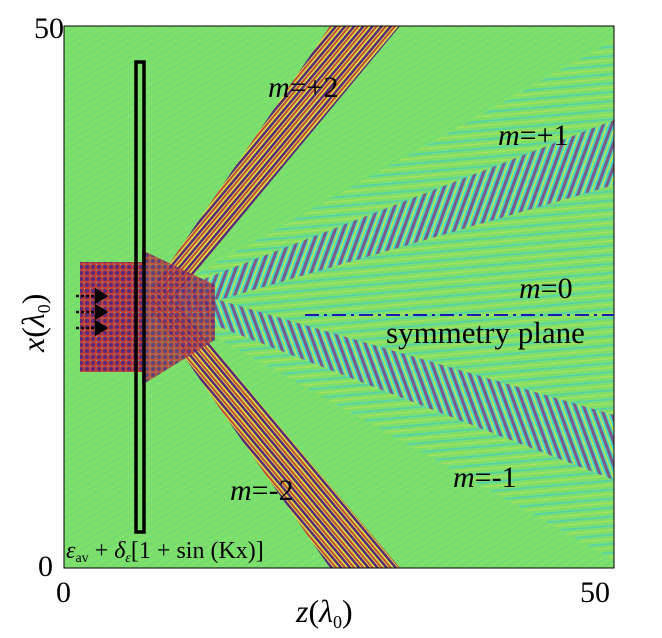  I want to click on x-tick-right: 50, so click(595, 592).